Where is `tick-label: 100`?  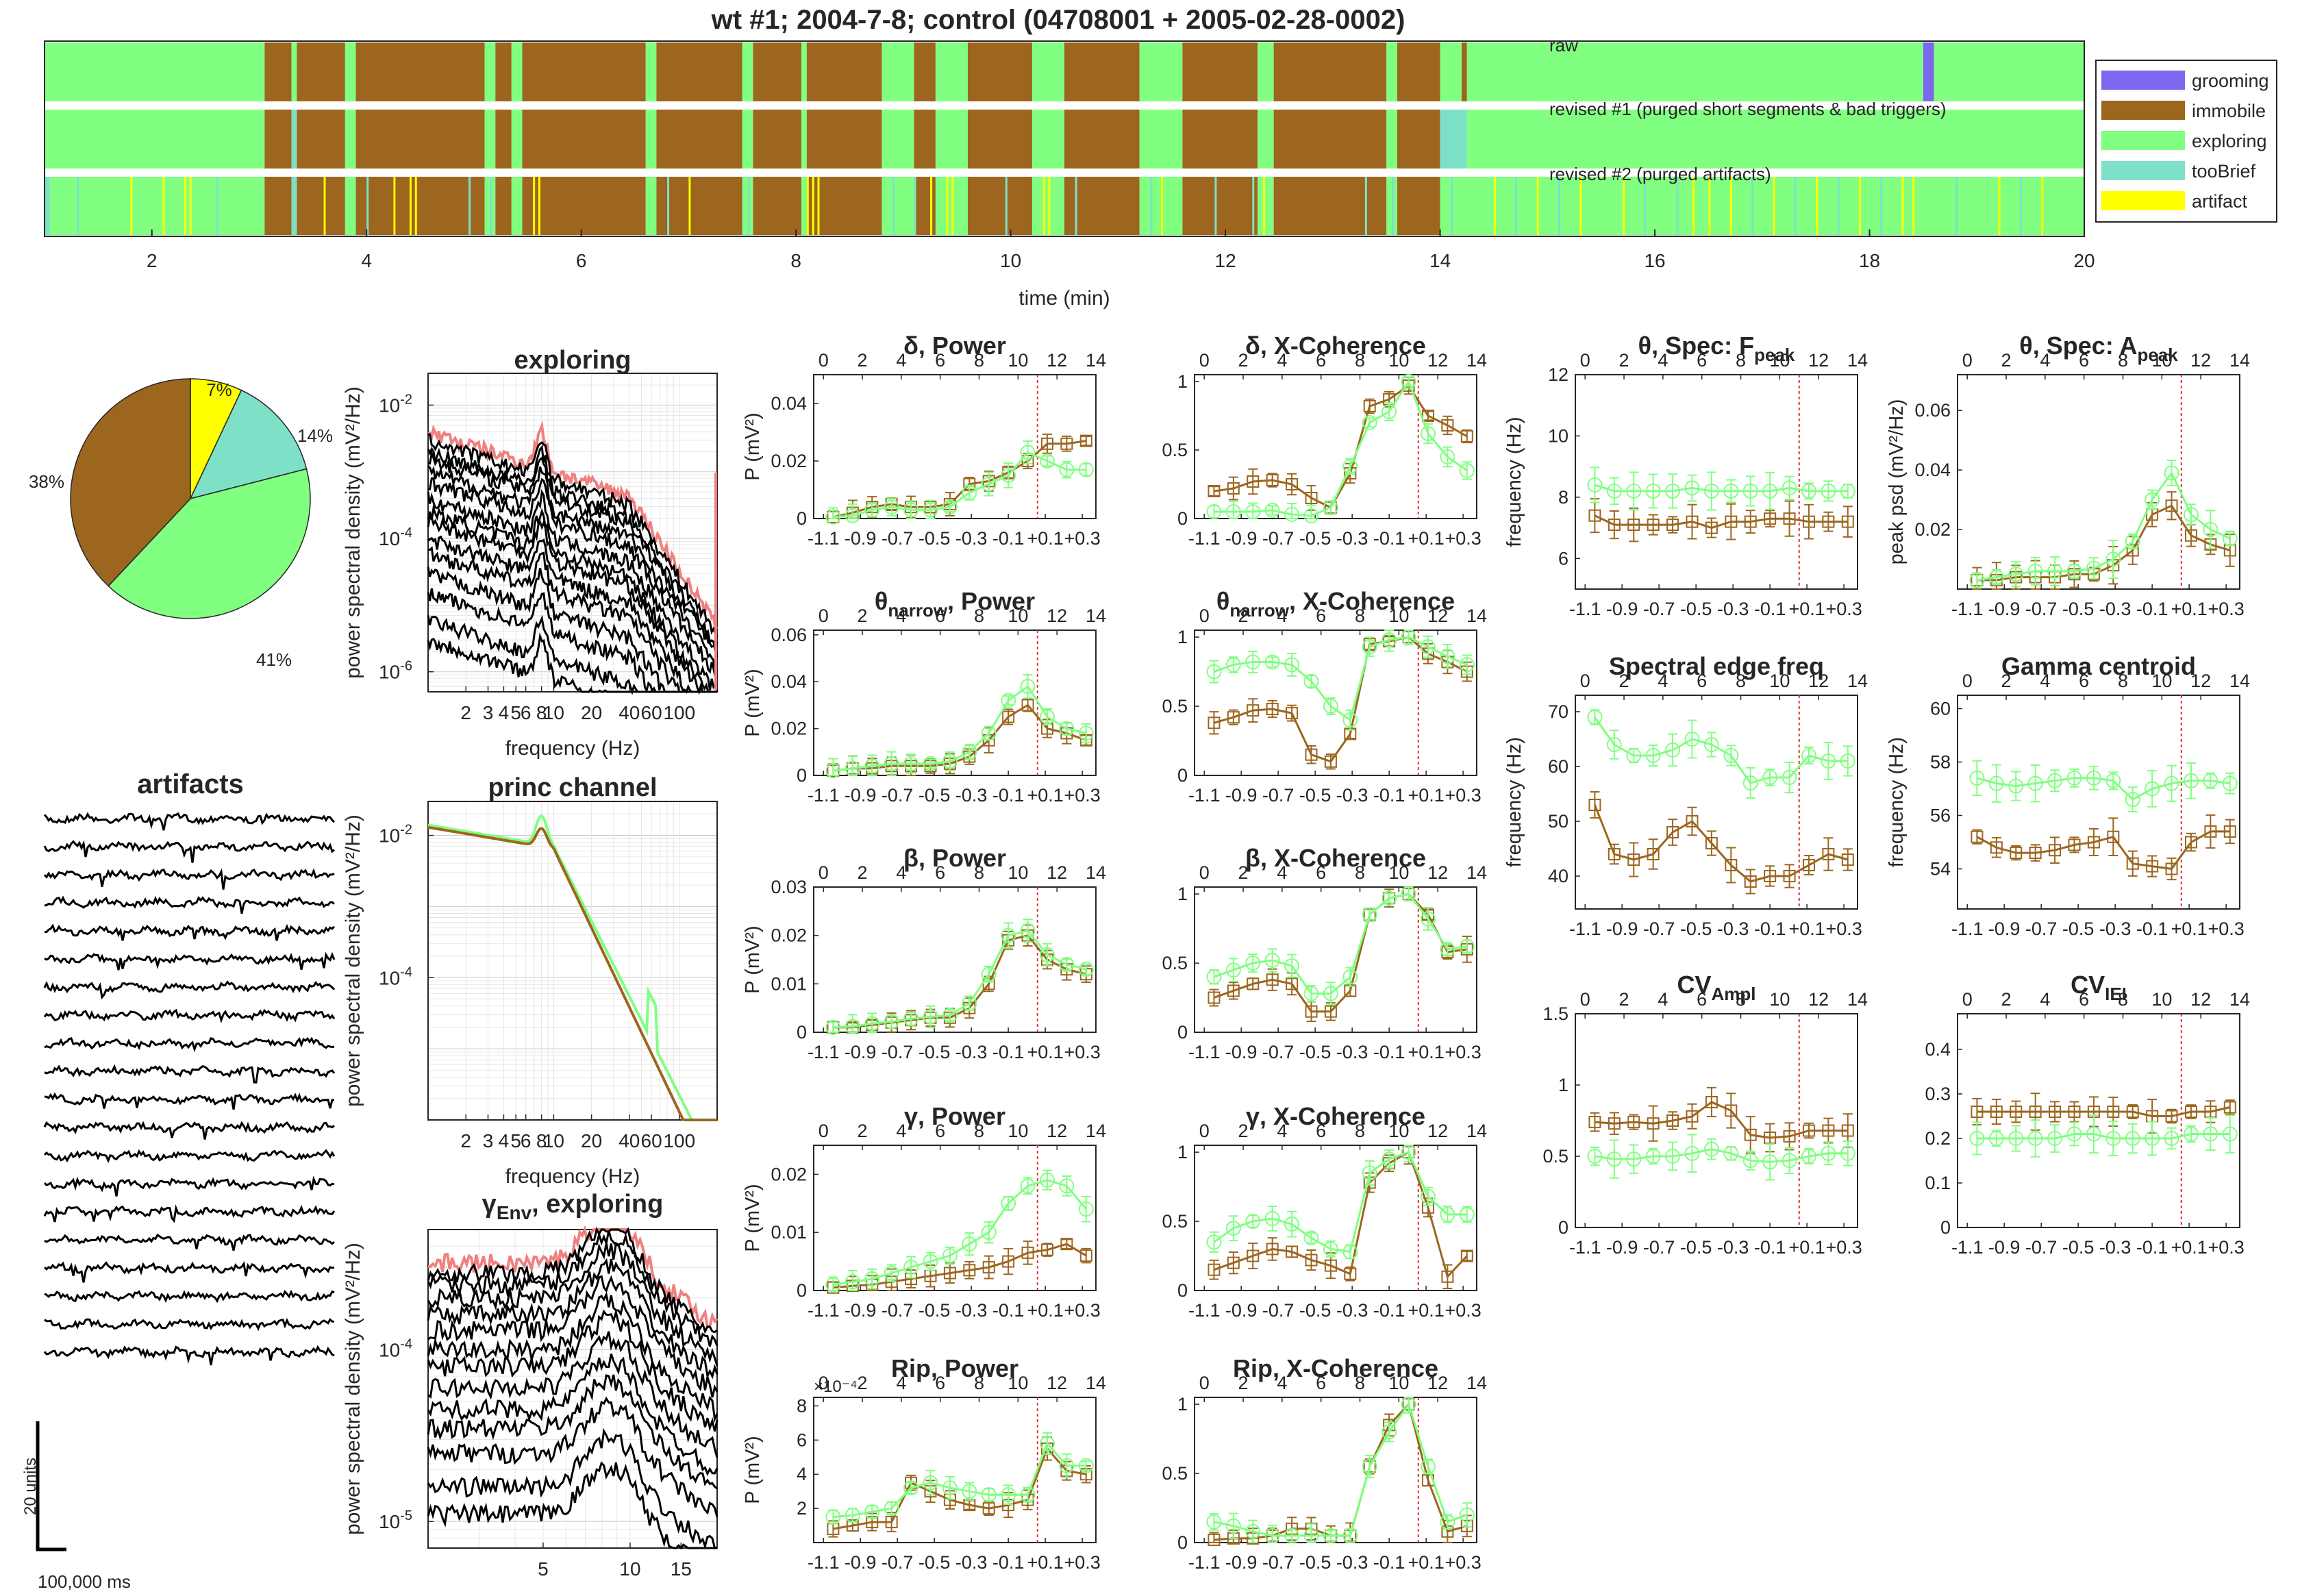
tick-label: 100 is located at coordinates (679, 1140).